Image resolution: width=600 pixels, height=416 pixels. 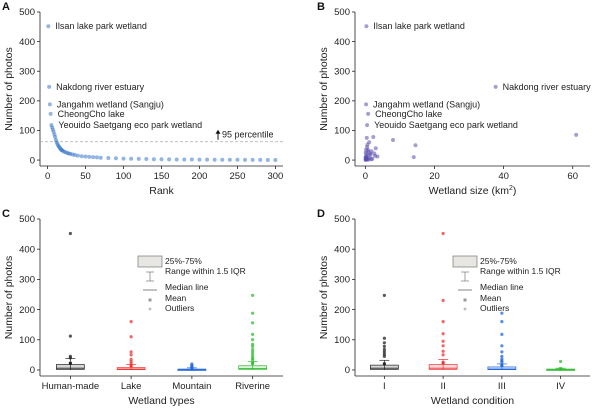 What do you see at coordinates (324, 88) in the screenshot?
I see `y-axis-label: Number of photos` at bounding box center [324, 88].